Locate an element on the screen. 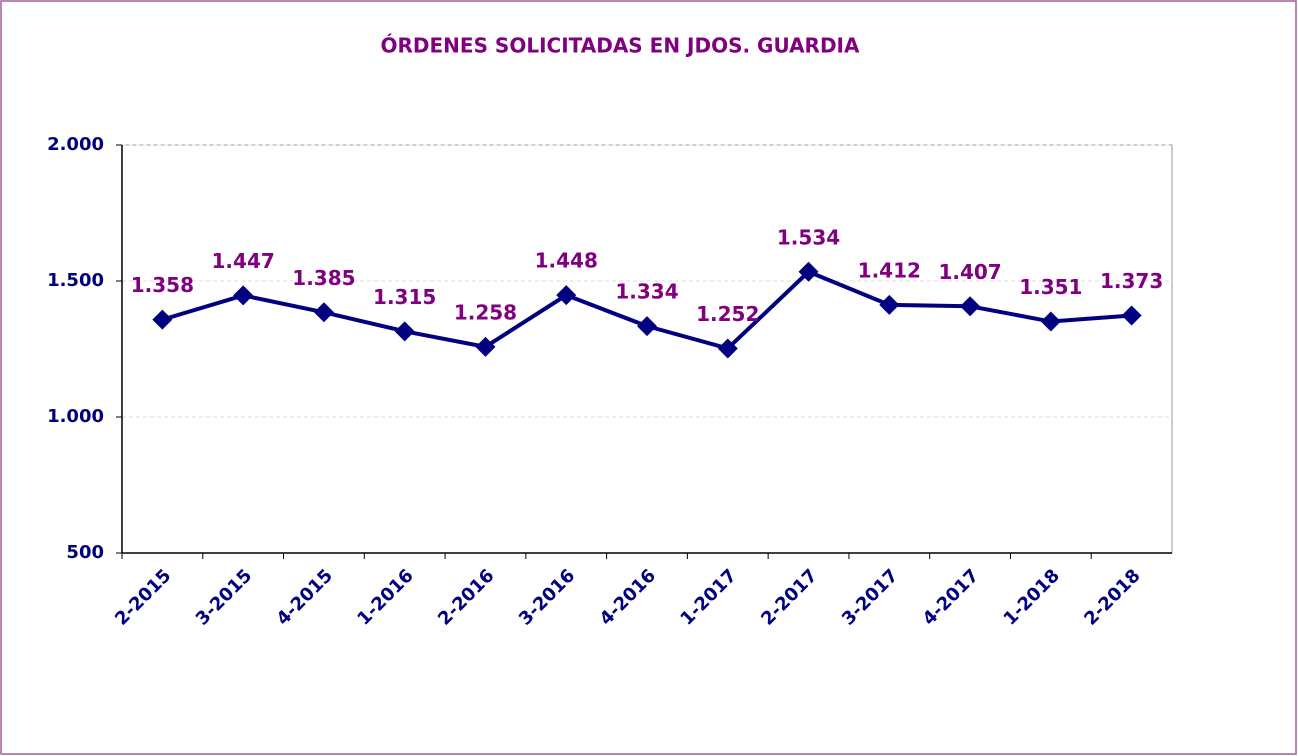 This screenshot has width=1298, height=756. data-label: 1.315 is located at coordinates (404, 297).